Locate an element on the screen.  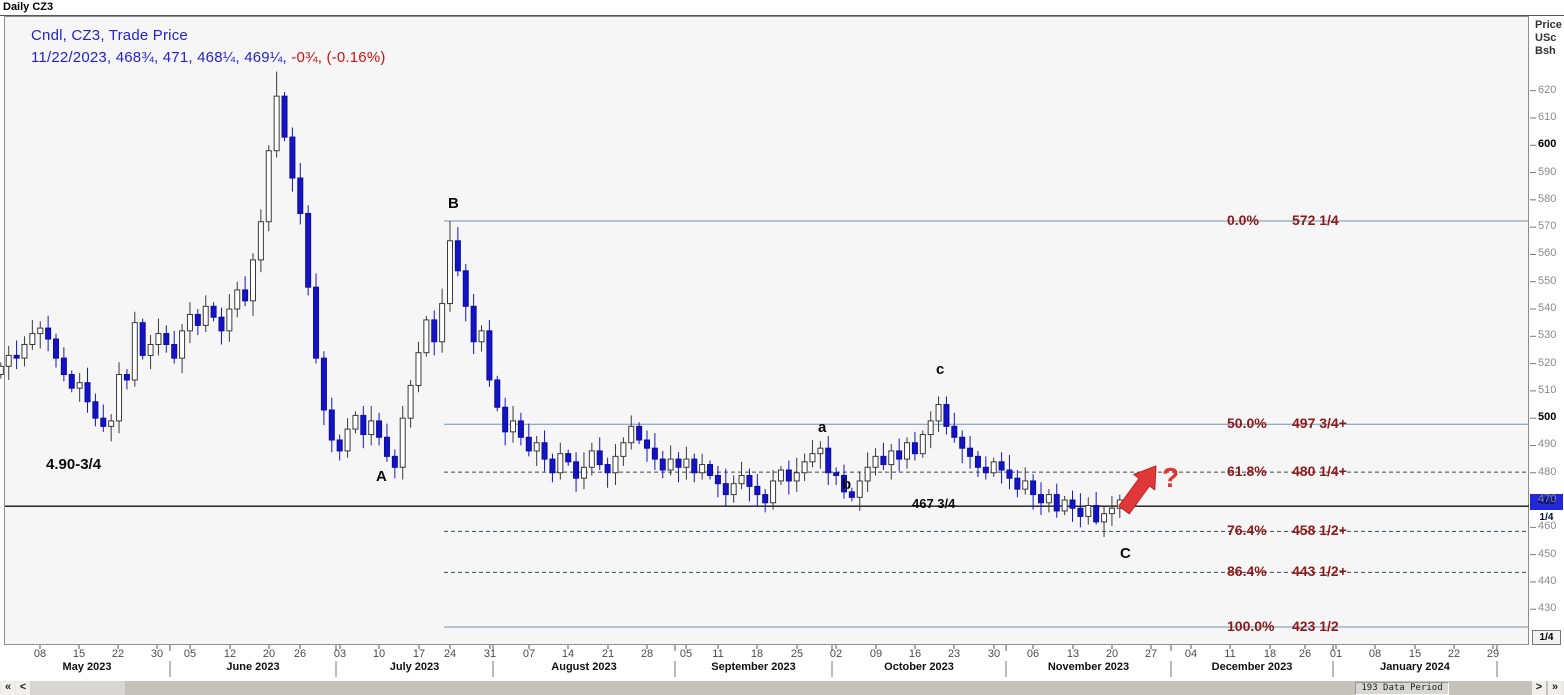
x-axis-day-tick: 03 is located at coordinates (340, 654).